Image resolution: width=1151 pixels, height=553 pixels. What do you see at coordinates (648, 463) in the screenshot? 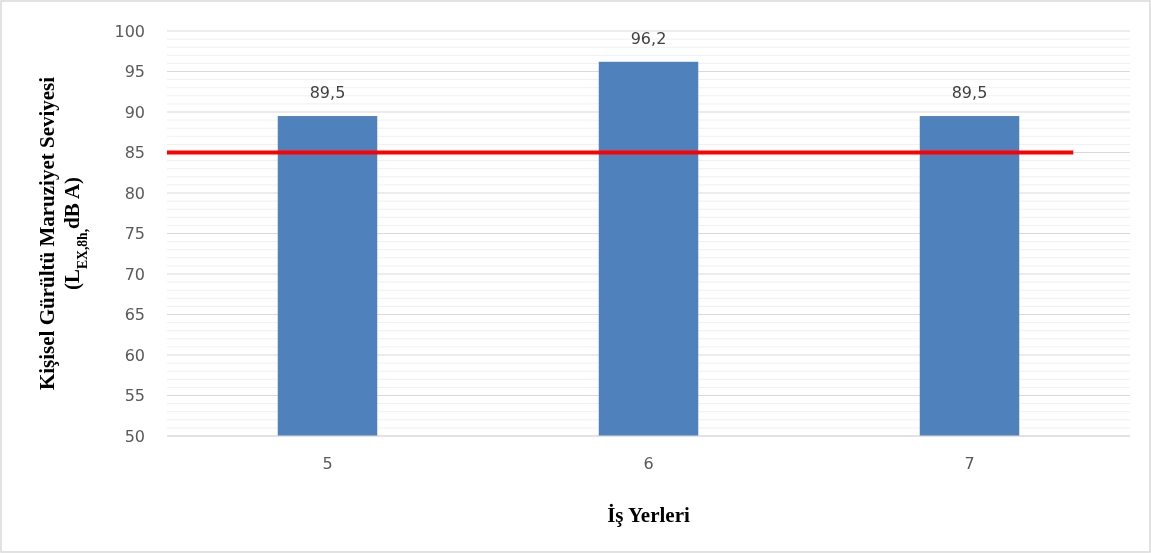
I see `x-tick-label: 6` at bounding box center [648, 463].